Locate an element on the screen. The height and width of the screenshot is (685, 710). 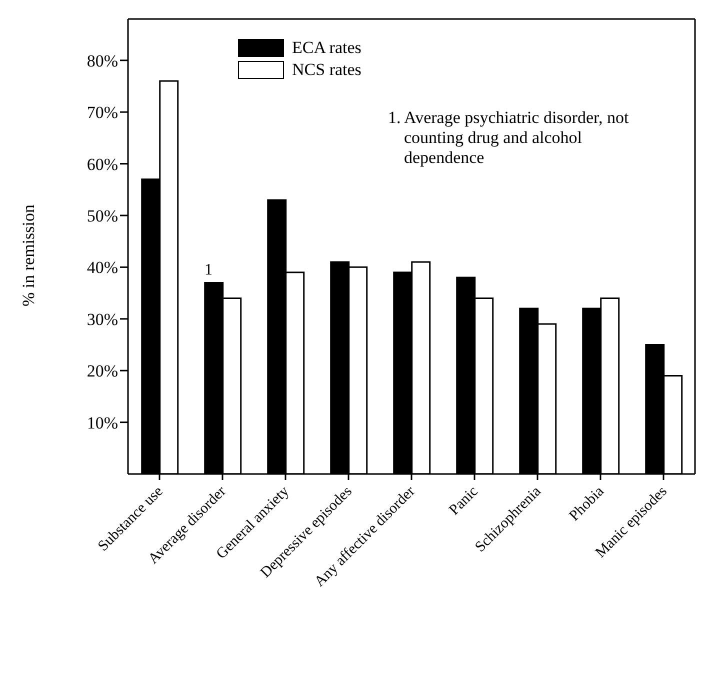
y-tick-label: 80% is located at coordinates (102, 60).